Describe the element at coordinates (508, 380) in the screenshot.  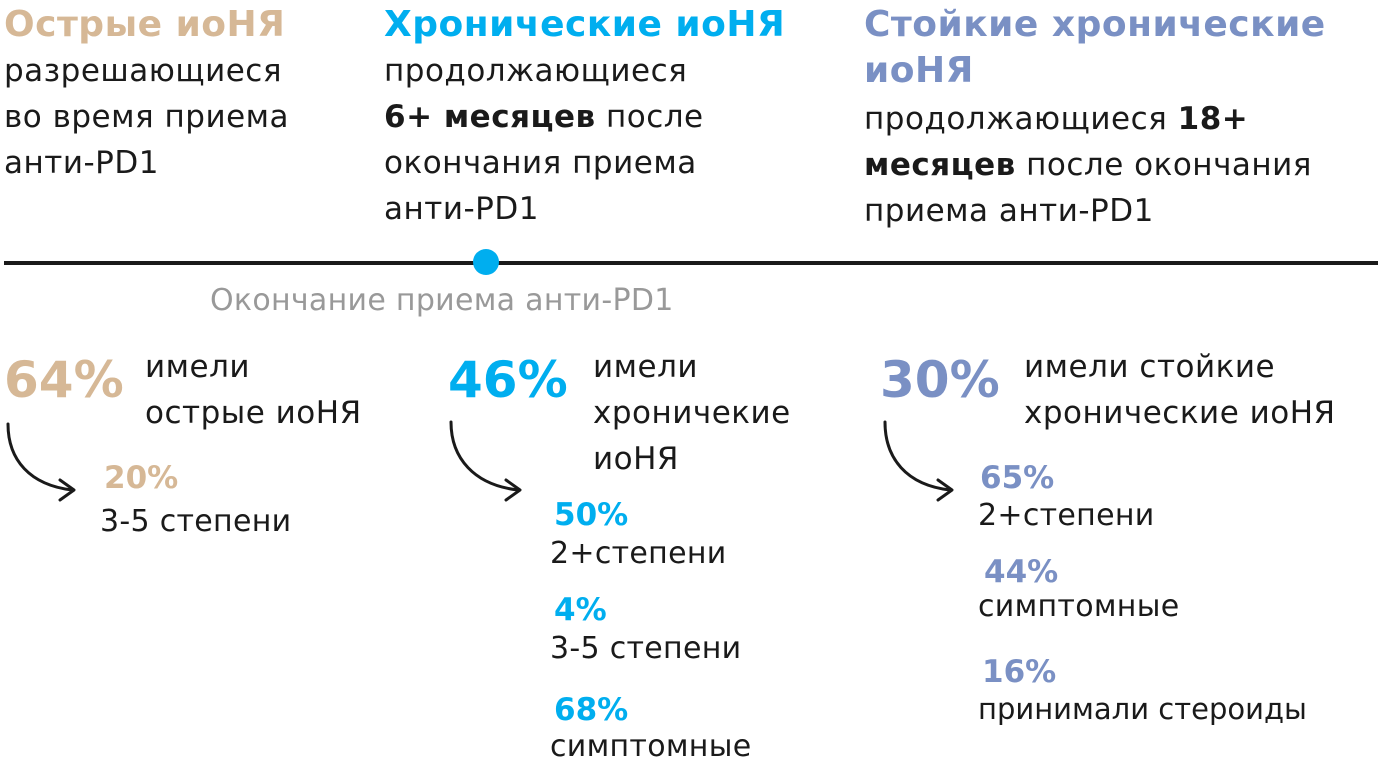
I see `chronic-stat-value: 46%` at that location.